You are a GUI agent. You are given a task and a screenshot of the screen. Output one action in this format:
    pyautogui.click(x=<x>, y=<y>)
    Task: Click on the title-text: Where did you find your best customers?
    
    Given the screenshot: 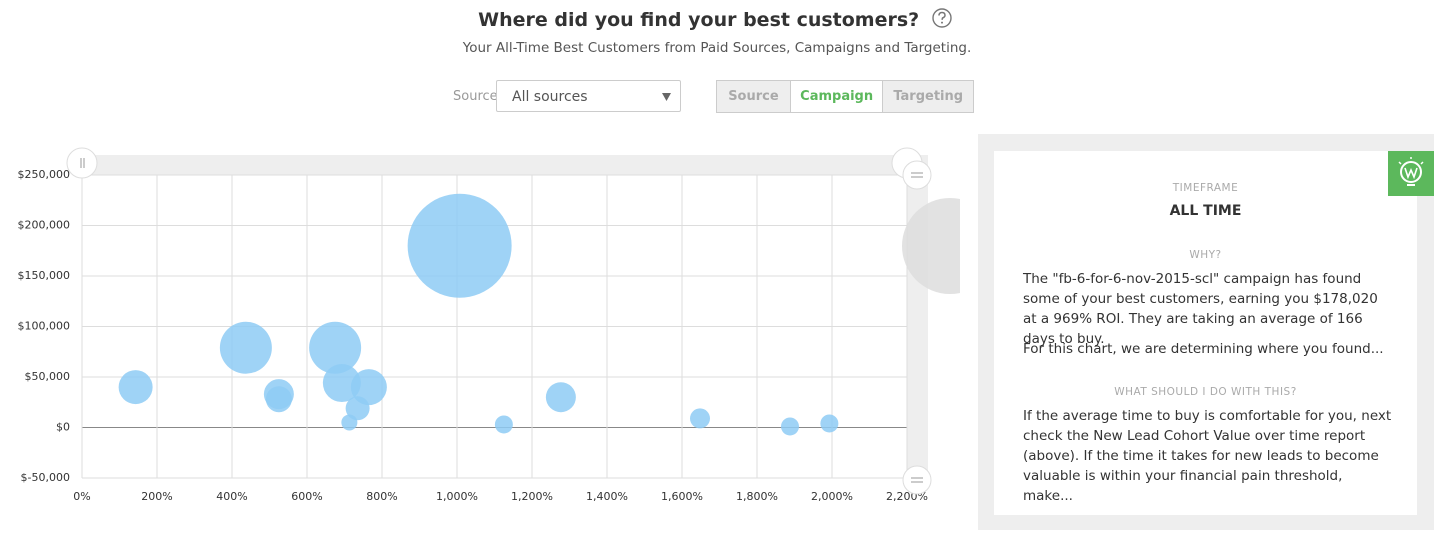 What is the action you would take?
    pyautogui.click(x=699, y=20)
    